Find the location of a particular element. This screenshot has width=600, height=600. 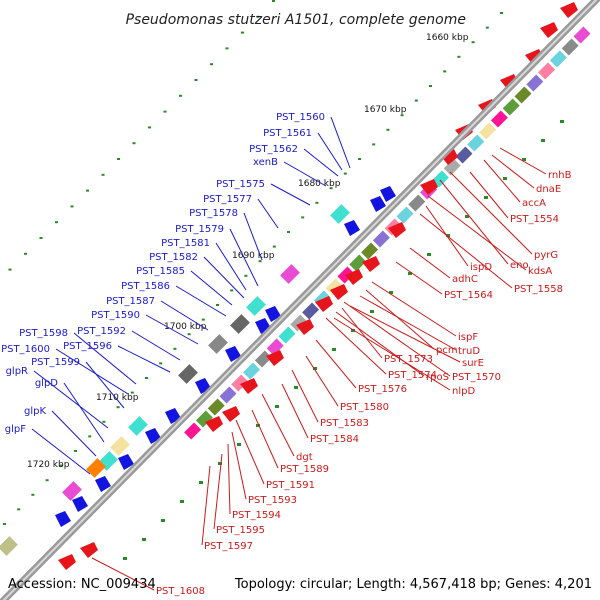

left-gene-label: PST_1586 is located at coordinates (145, 286).